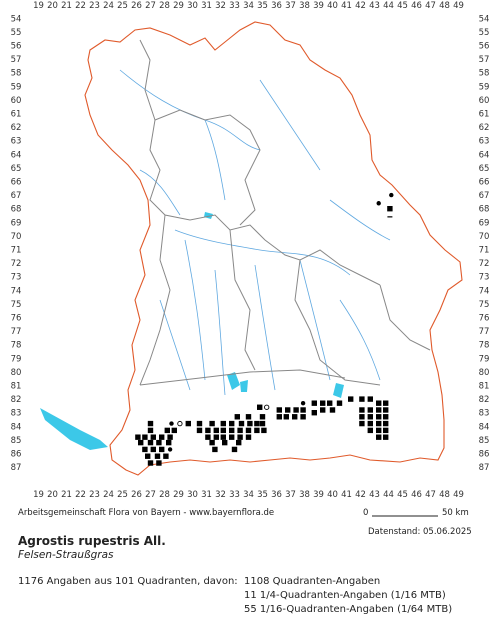  I want to click on x-tick-label: 49, so click(458, 495).